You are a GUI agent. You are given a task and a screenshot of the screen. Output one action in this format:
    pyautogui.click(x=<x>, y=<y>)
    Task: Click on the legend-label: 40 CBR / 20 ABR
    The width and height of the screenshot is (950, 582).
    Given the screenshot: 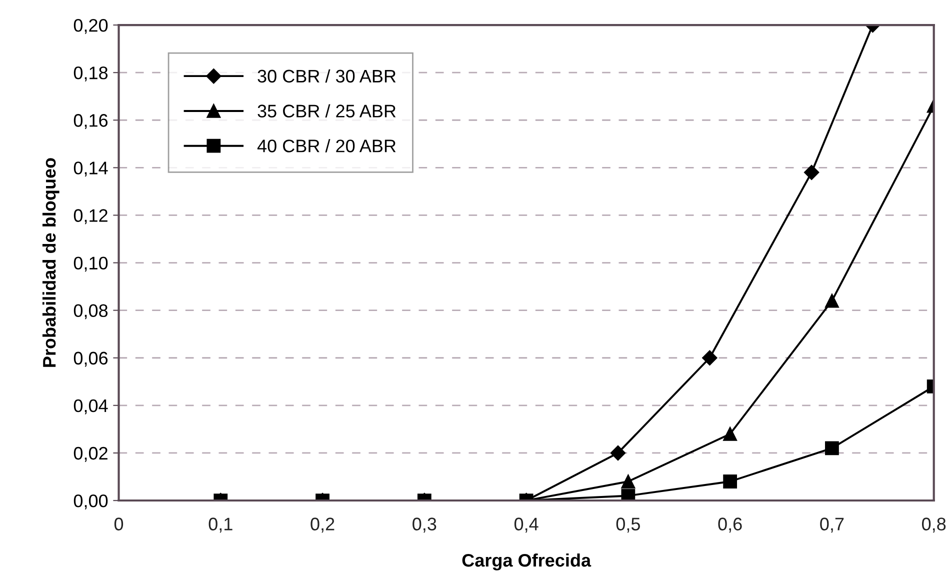 What is the action you would take?
    pyautogui.click(x=326, y=145)
    